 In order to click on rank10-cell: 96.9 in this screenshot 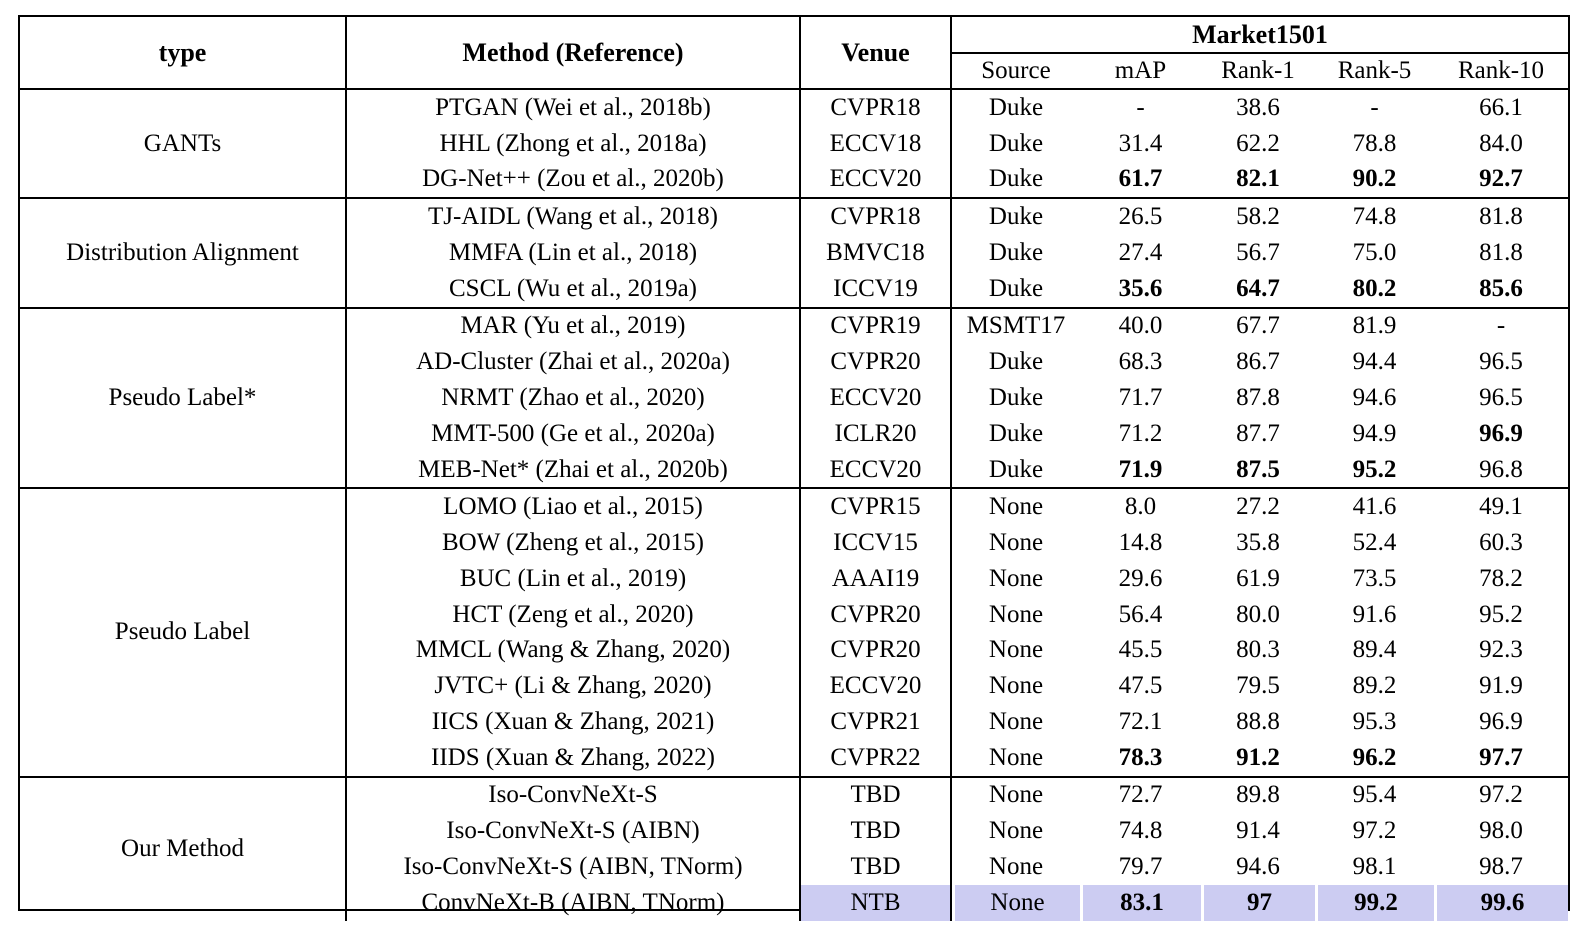, I will do `click(1501, 721)`.